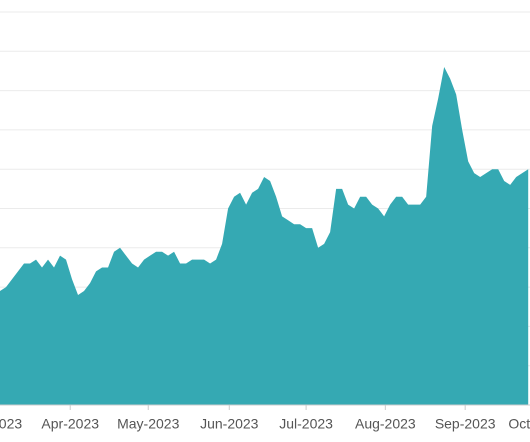 Image resolution: width=530 pixels, height=442 pixels. What do you see at coordinates (11, 424) in the screenshot?
I see `x-tick-label: Mar-2023` at bounding box center [11, 424].